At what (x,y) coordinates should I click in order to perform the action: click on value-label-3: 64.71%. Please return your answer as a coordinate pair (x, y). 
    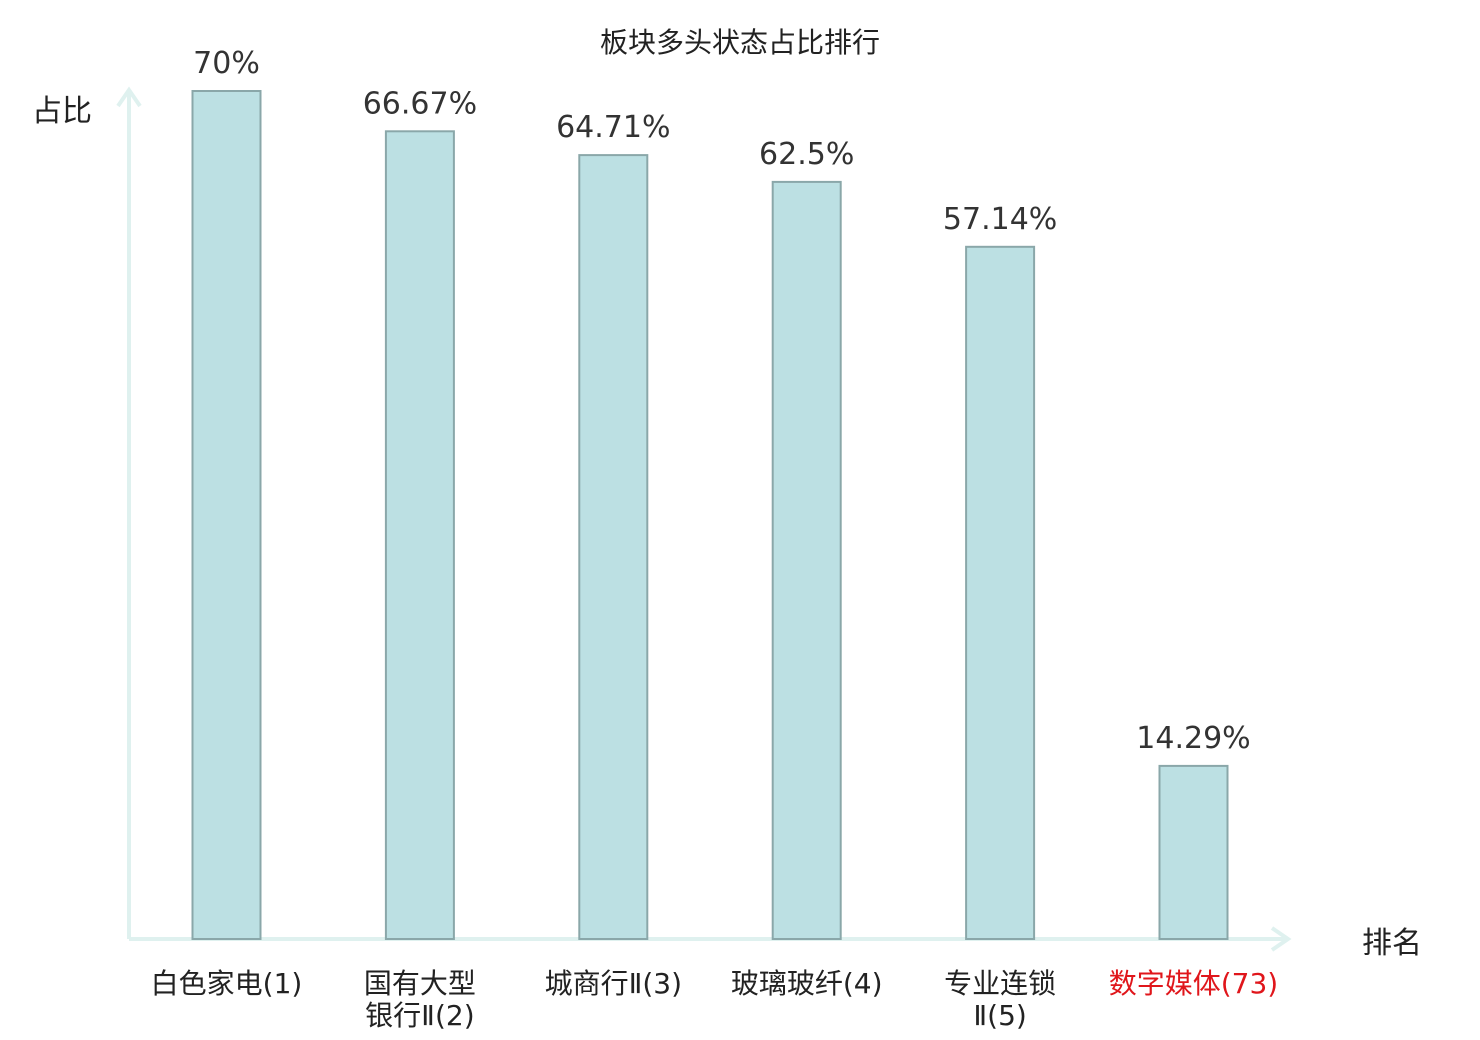
    Looking at the image, I should click on (613, 127).